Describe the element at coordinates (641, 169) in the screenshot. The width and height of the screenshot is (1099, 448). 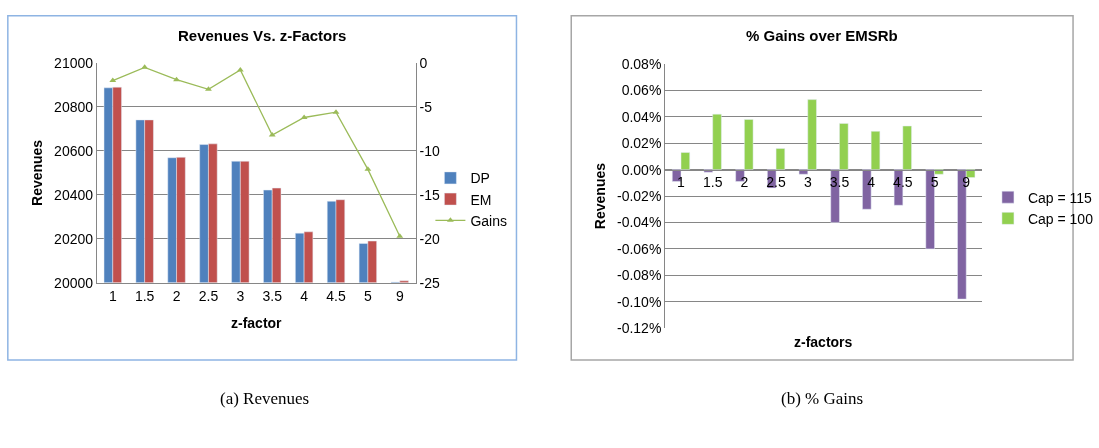
I see `y-tick-label: 0.00%` at that location.